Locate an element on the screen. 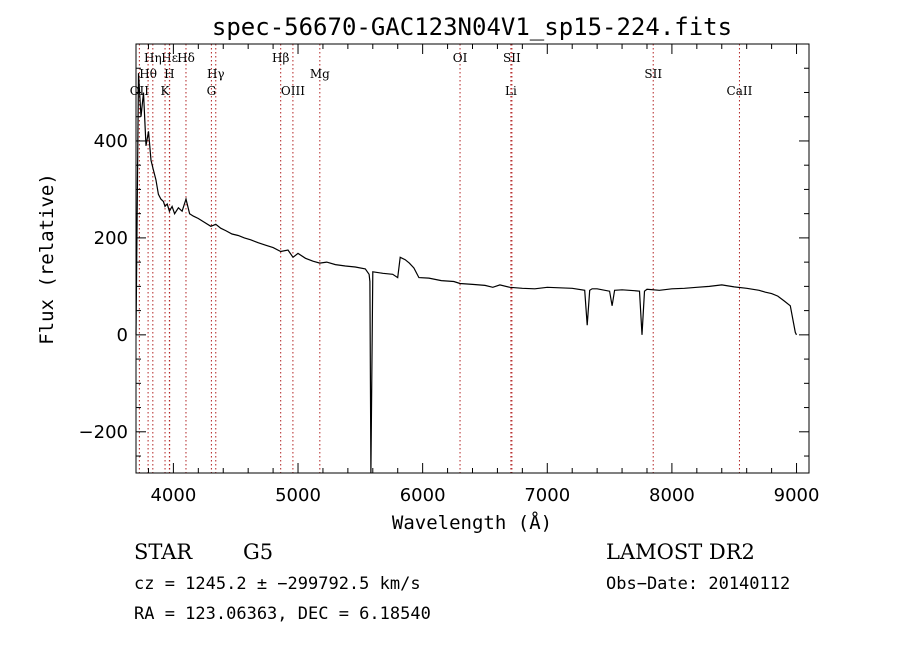 This screenshot has width=900, height=649. marker-label: G is located at coordinates (212, 91).